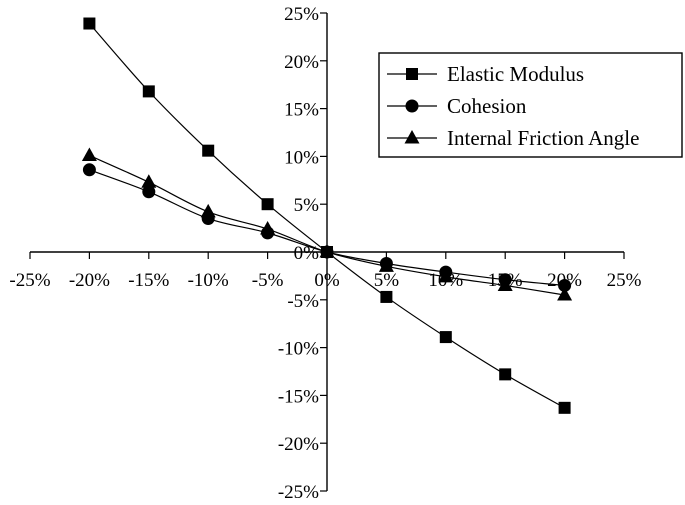  I want to click on legend-marker-cohesion, so click(412, 106).